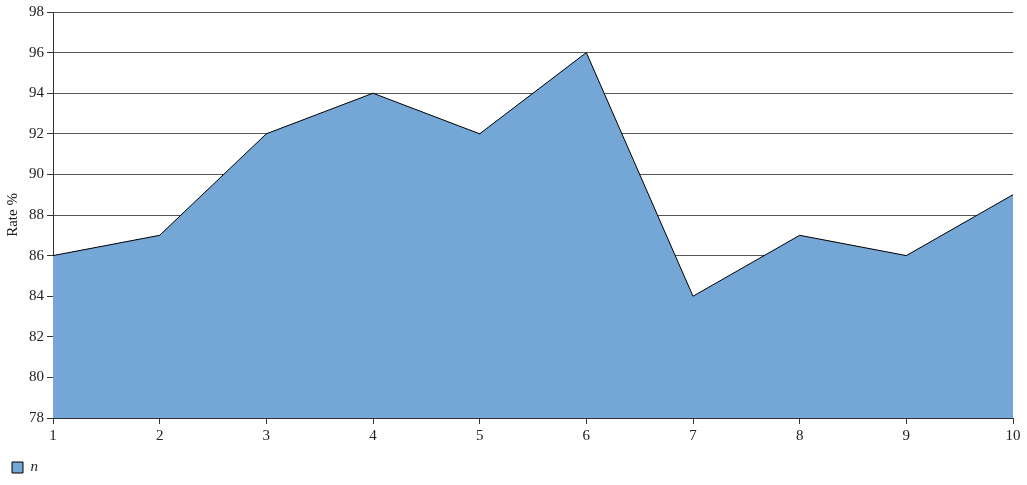 The image size is (1027, 485). What do you see at coordinates (34, 466) in the screenshot?
I see `legend-label: n` at bounding box center [34, 466].